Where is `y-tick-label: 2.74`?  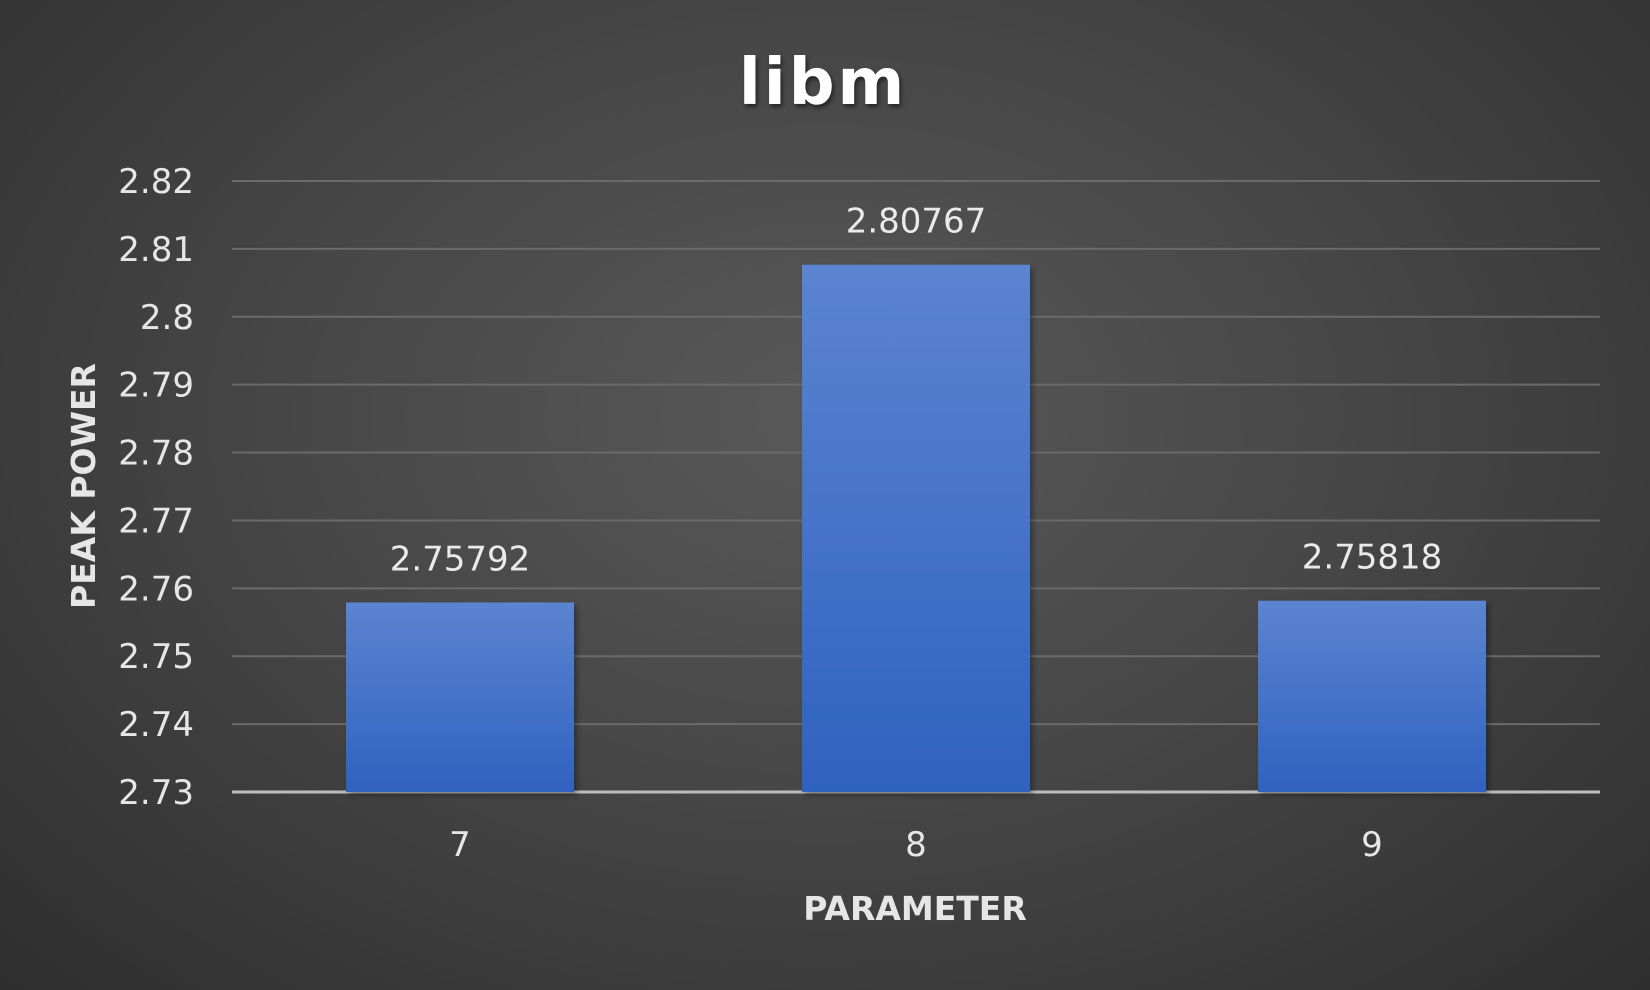
y-tick-label: 2.74 is located at coordinates (156, 725).